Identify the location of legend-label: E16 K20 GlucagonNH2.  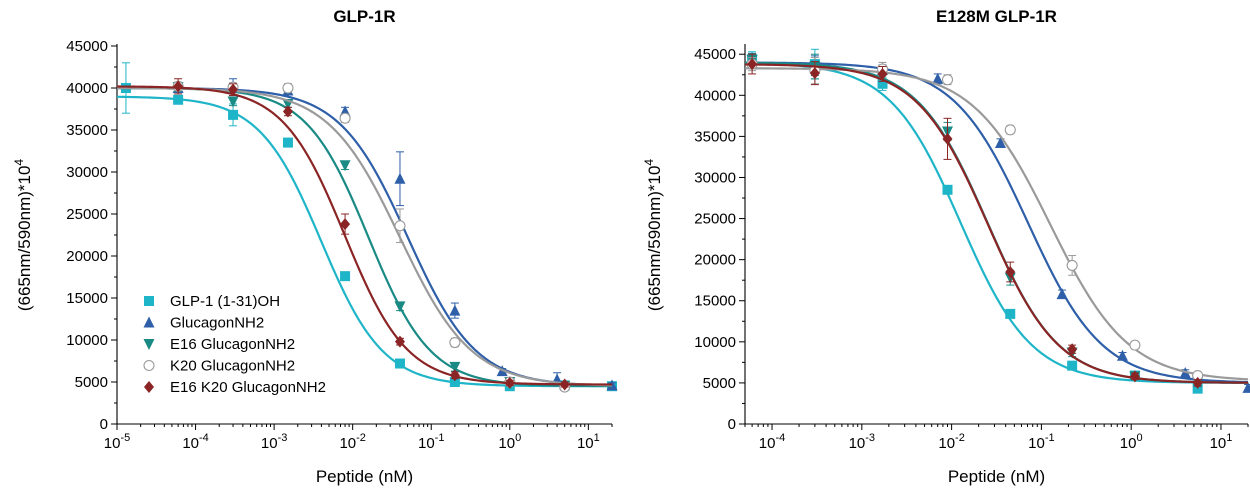
(248, 387).